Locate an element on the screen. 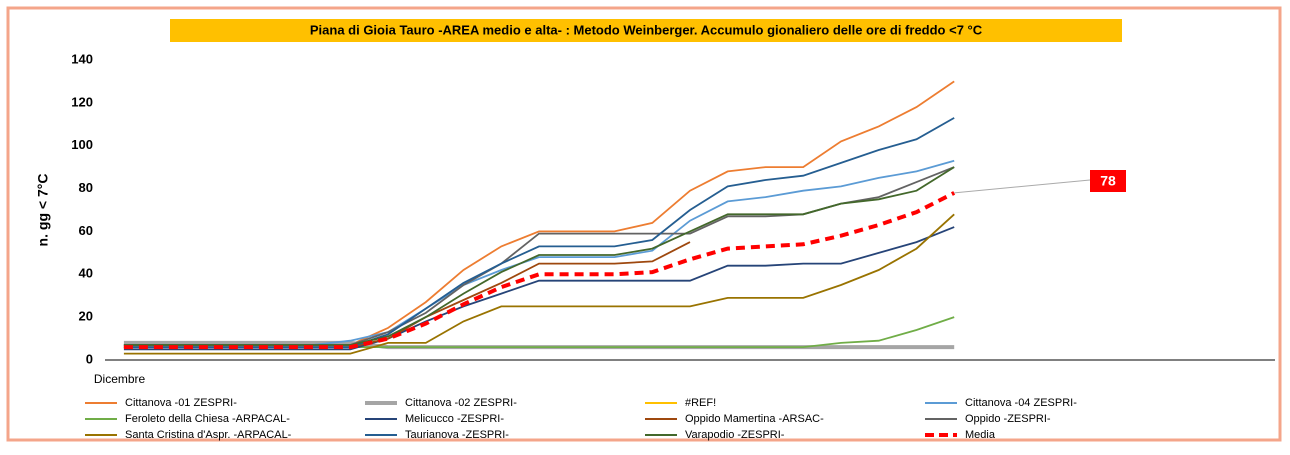 The height and width of the screenshot is (455, 1290). y-tick-label: 140 is located at coordinates (82, 58).